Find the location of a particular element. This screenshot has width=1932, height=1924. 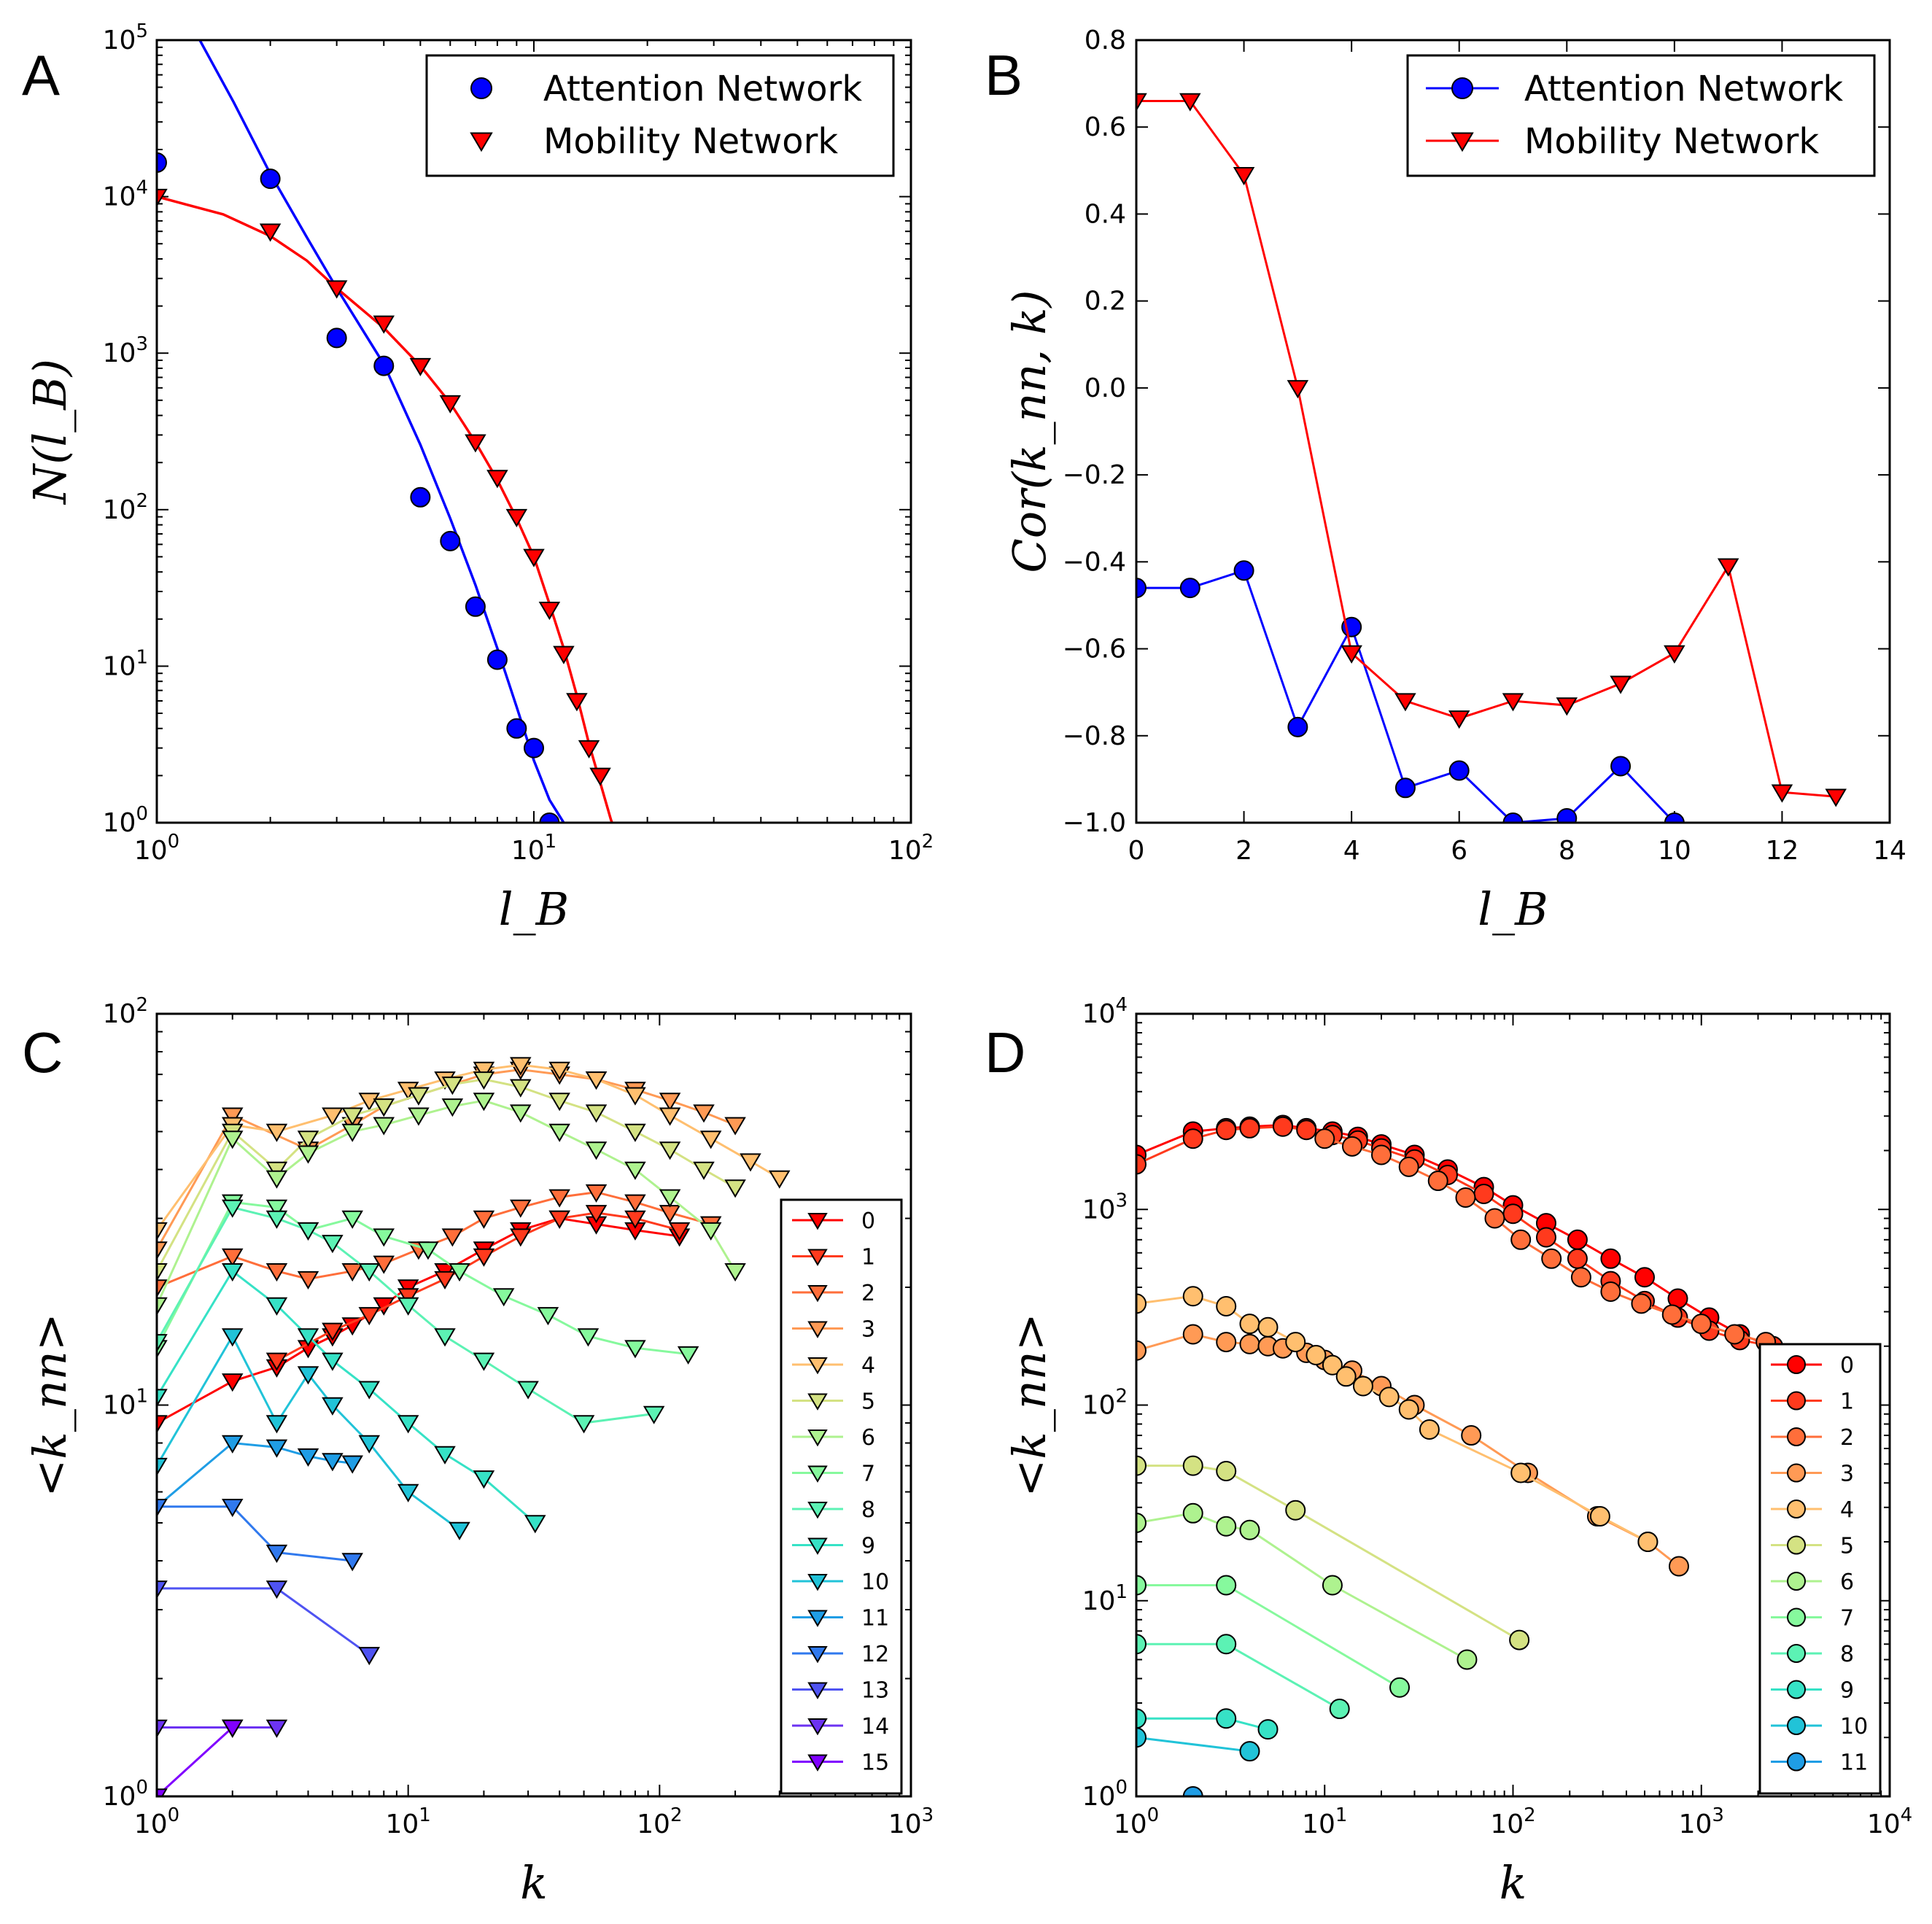

x-tick-label: 10¹ is located at coordinates (1325, 1821).